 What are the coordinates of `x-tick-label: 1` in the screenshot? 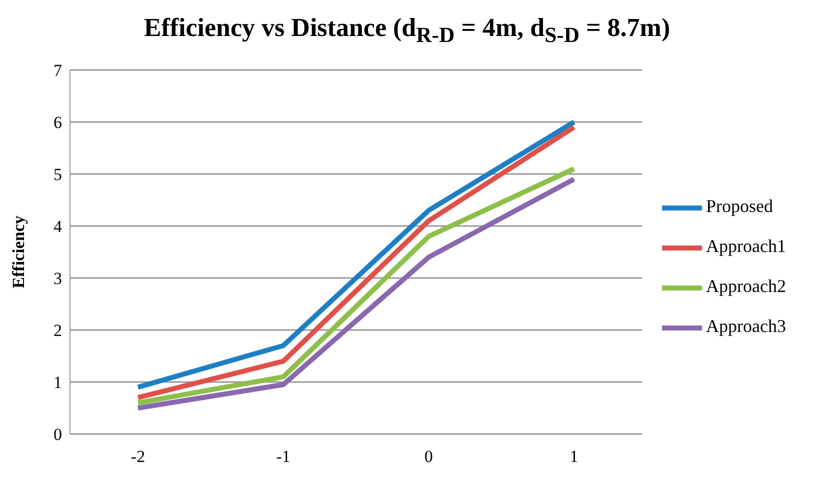 It's located at (574, 456).